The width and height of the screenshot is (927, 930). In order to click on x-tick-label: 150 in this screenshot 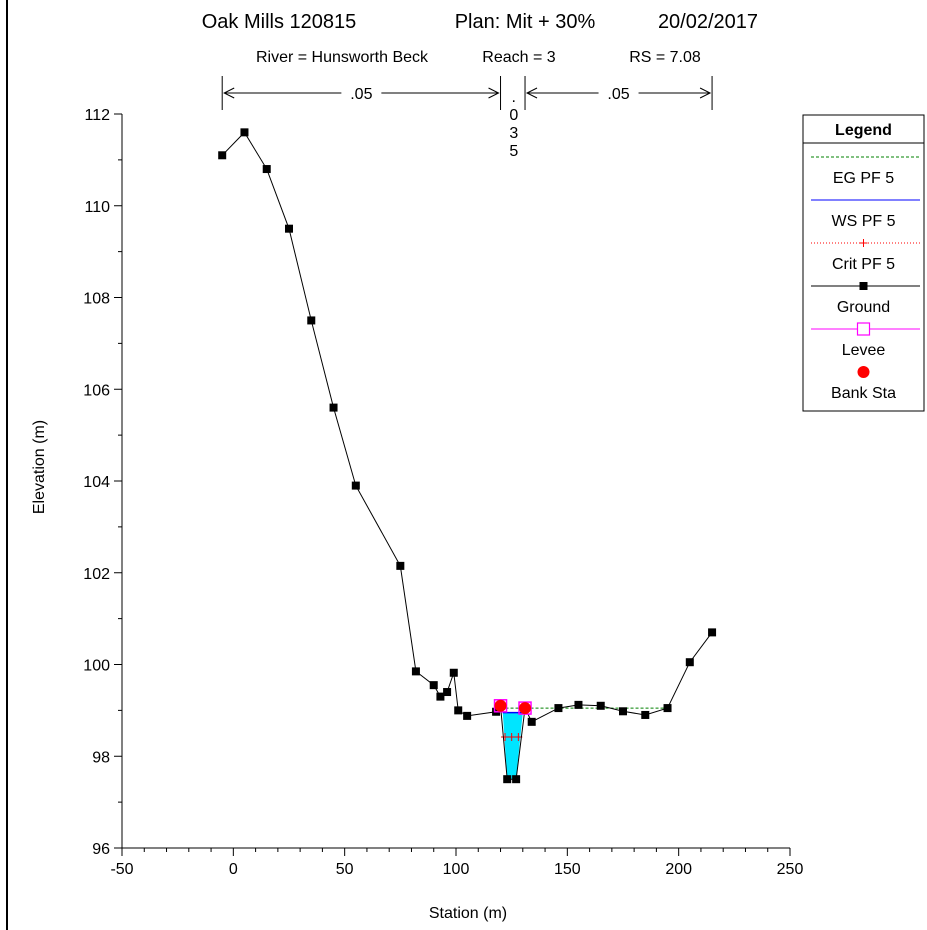, I will do `click(567, 869)`.